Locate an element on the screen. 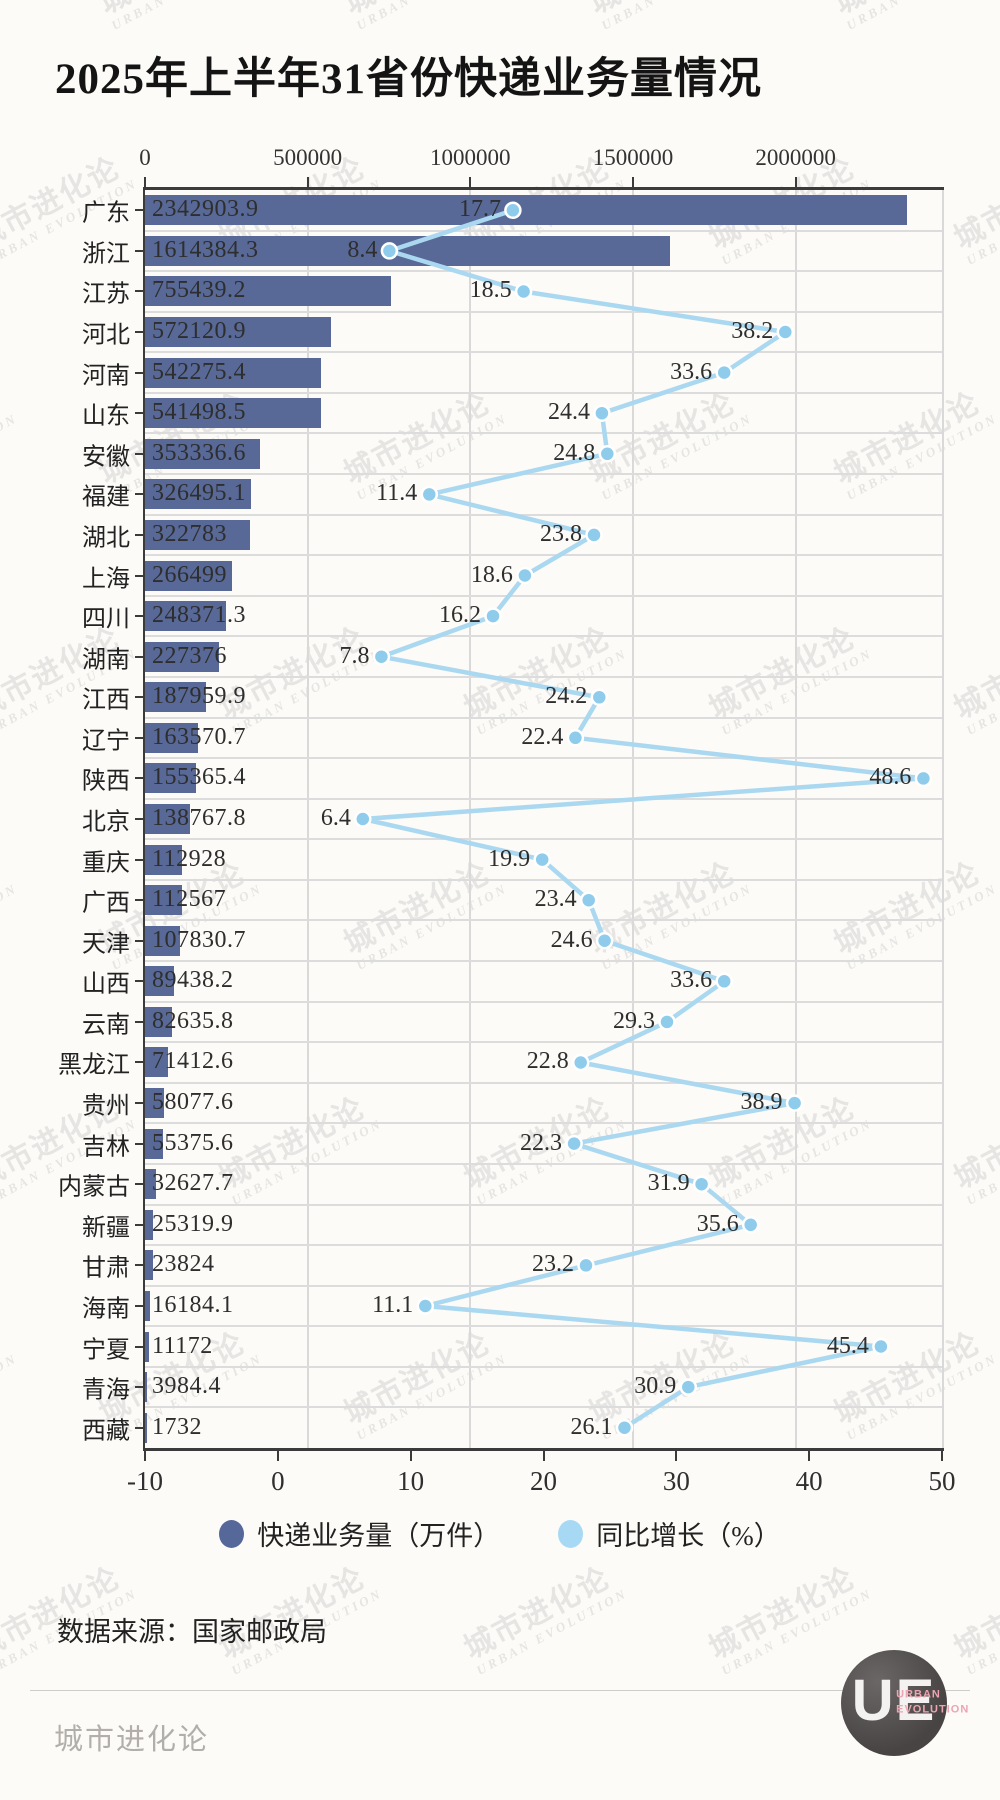  province-label: 甘肃 is located at coordinates (106, 1268).